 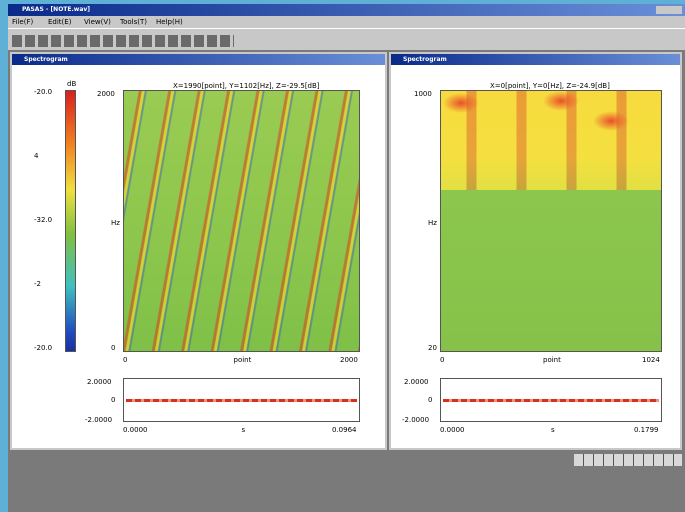 I want to click on window-buttons, so click(x=669, y=10).